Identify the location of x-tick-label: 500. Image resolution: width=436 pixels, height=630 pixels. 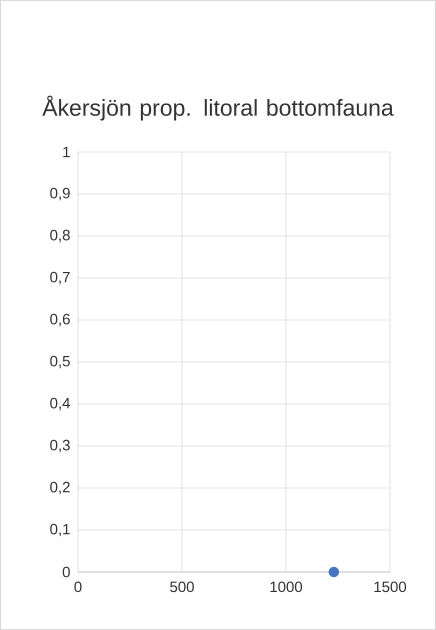
(182, 587).